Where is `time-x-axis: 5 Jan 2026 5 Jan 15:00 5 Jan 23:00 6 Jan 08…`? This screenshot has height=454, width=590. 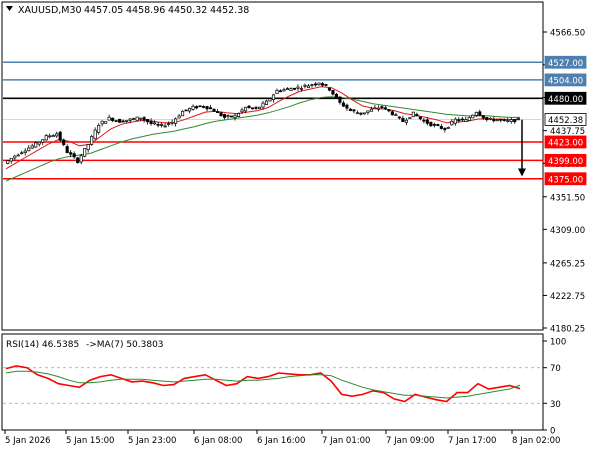
time-x-axis: 5 Jan 2026 5 Jan 15:00 5 Jan 23:00 6 Jan 08… is located at coordinates (282, 438).